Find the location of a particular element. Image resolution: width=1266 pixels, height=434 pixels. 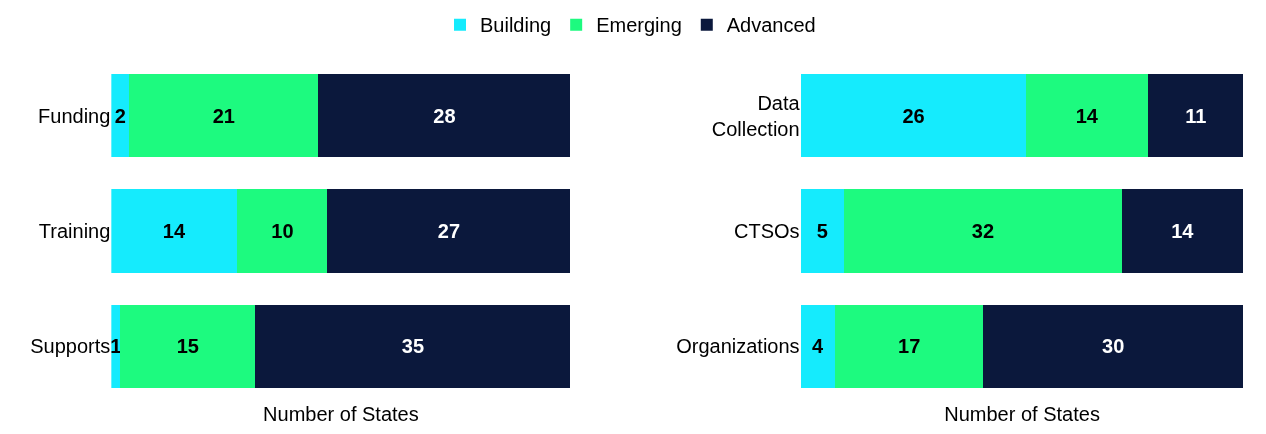

data-label: 32 is located at coordinates (983, 231).